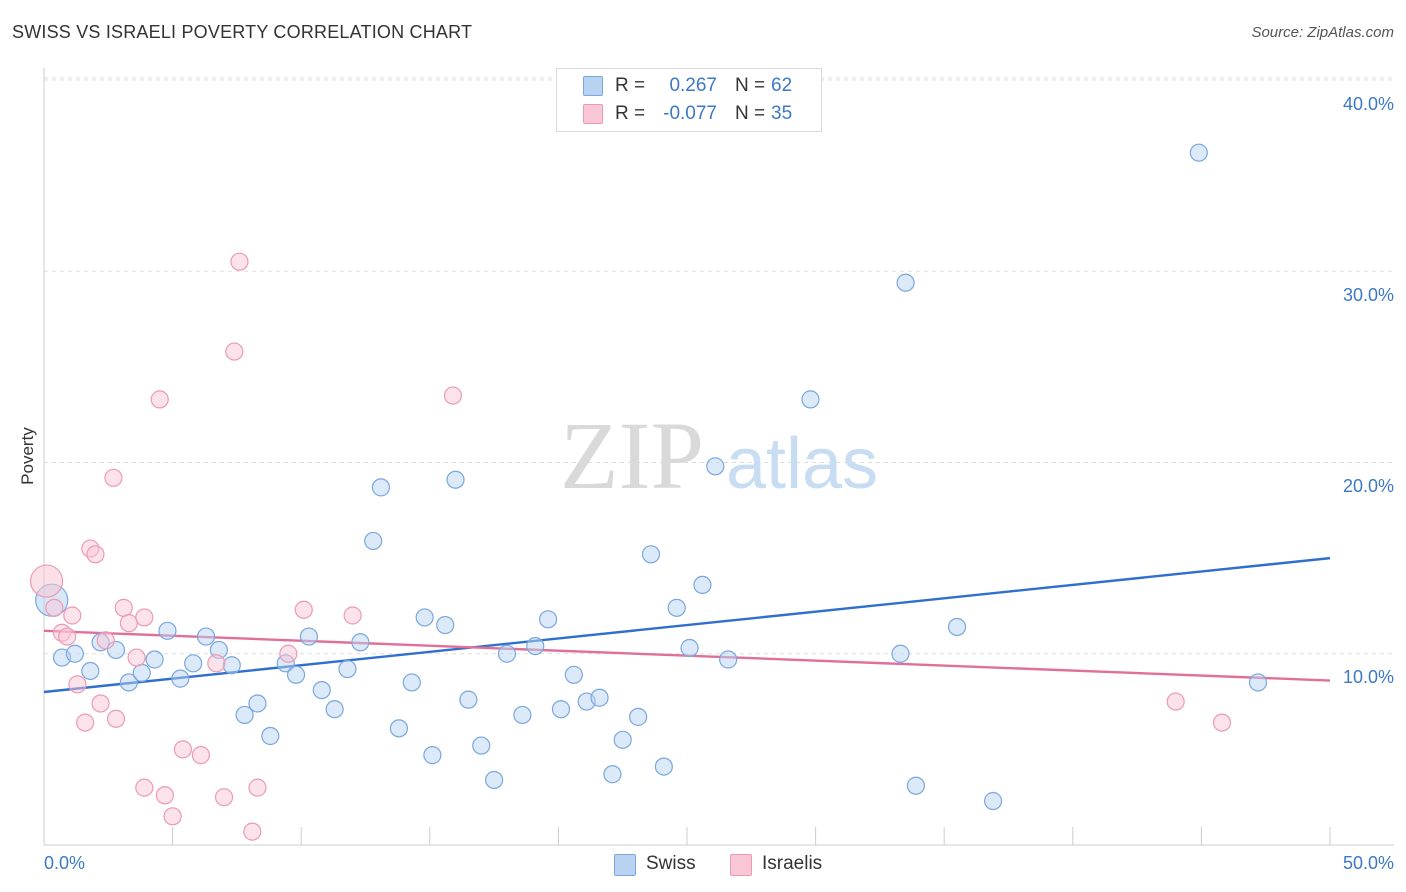 The image size is (1406, 892). I want to click on legend-israelis-label: Israelis, so click(792, 863).